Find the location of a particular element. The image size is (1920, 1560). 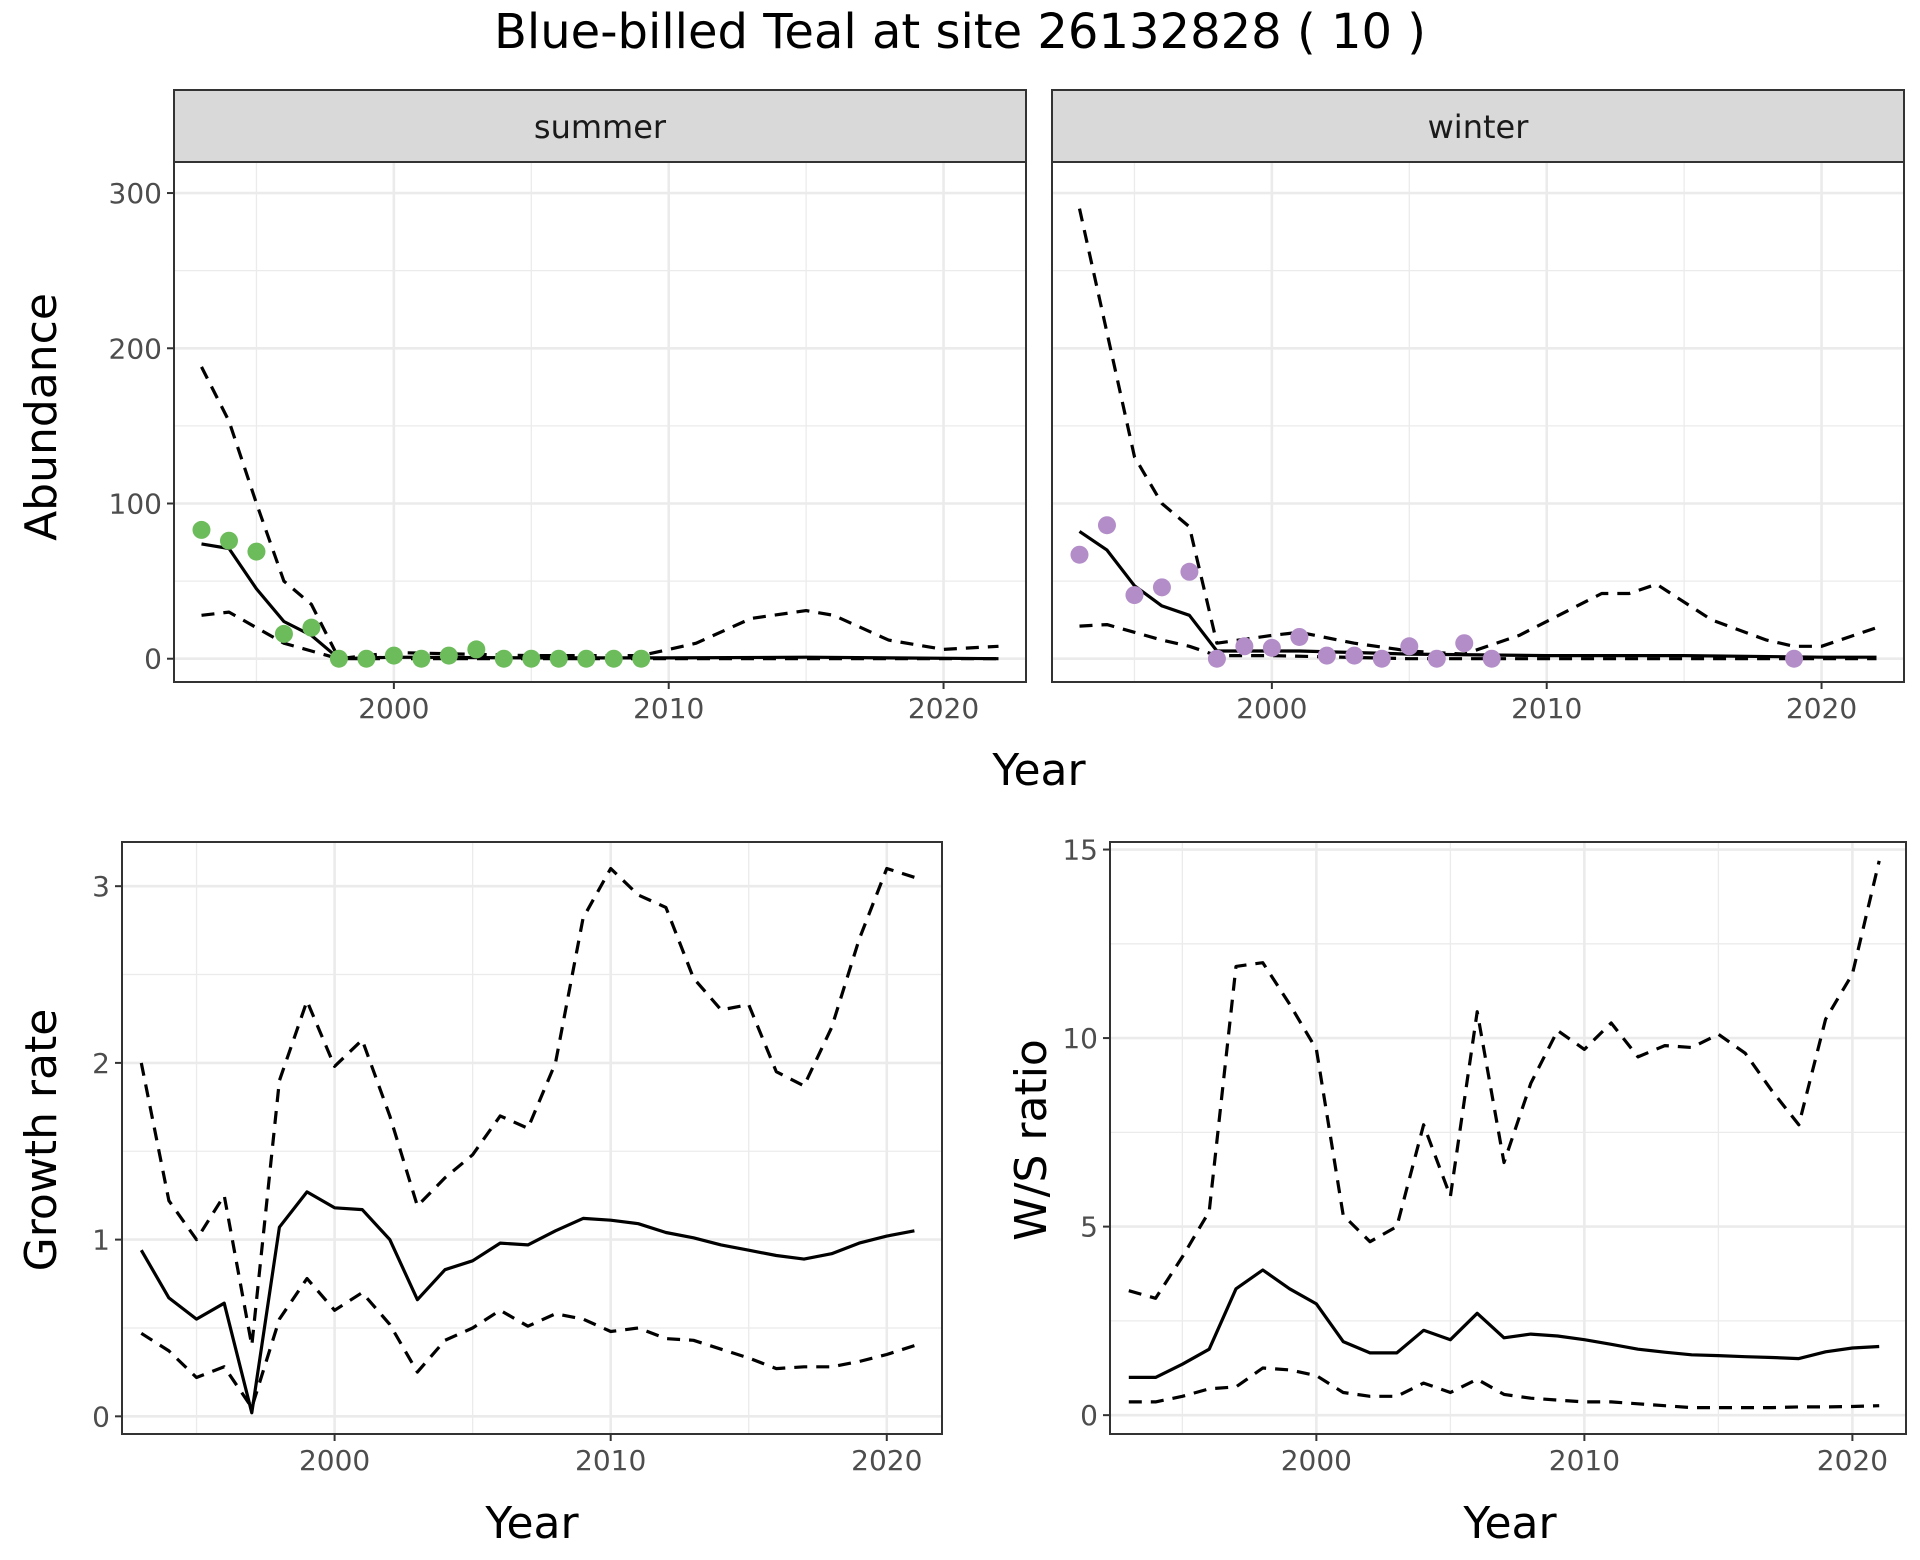

ratio-y-tick-label: 0 is located at coordinates (1089, 1415).